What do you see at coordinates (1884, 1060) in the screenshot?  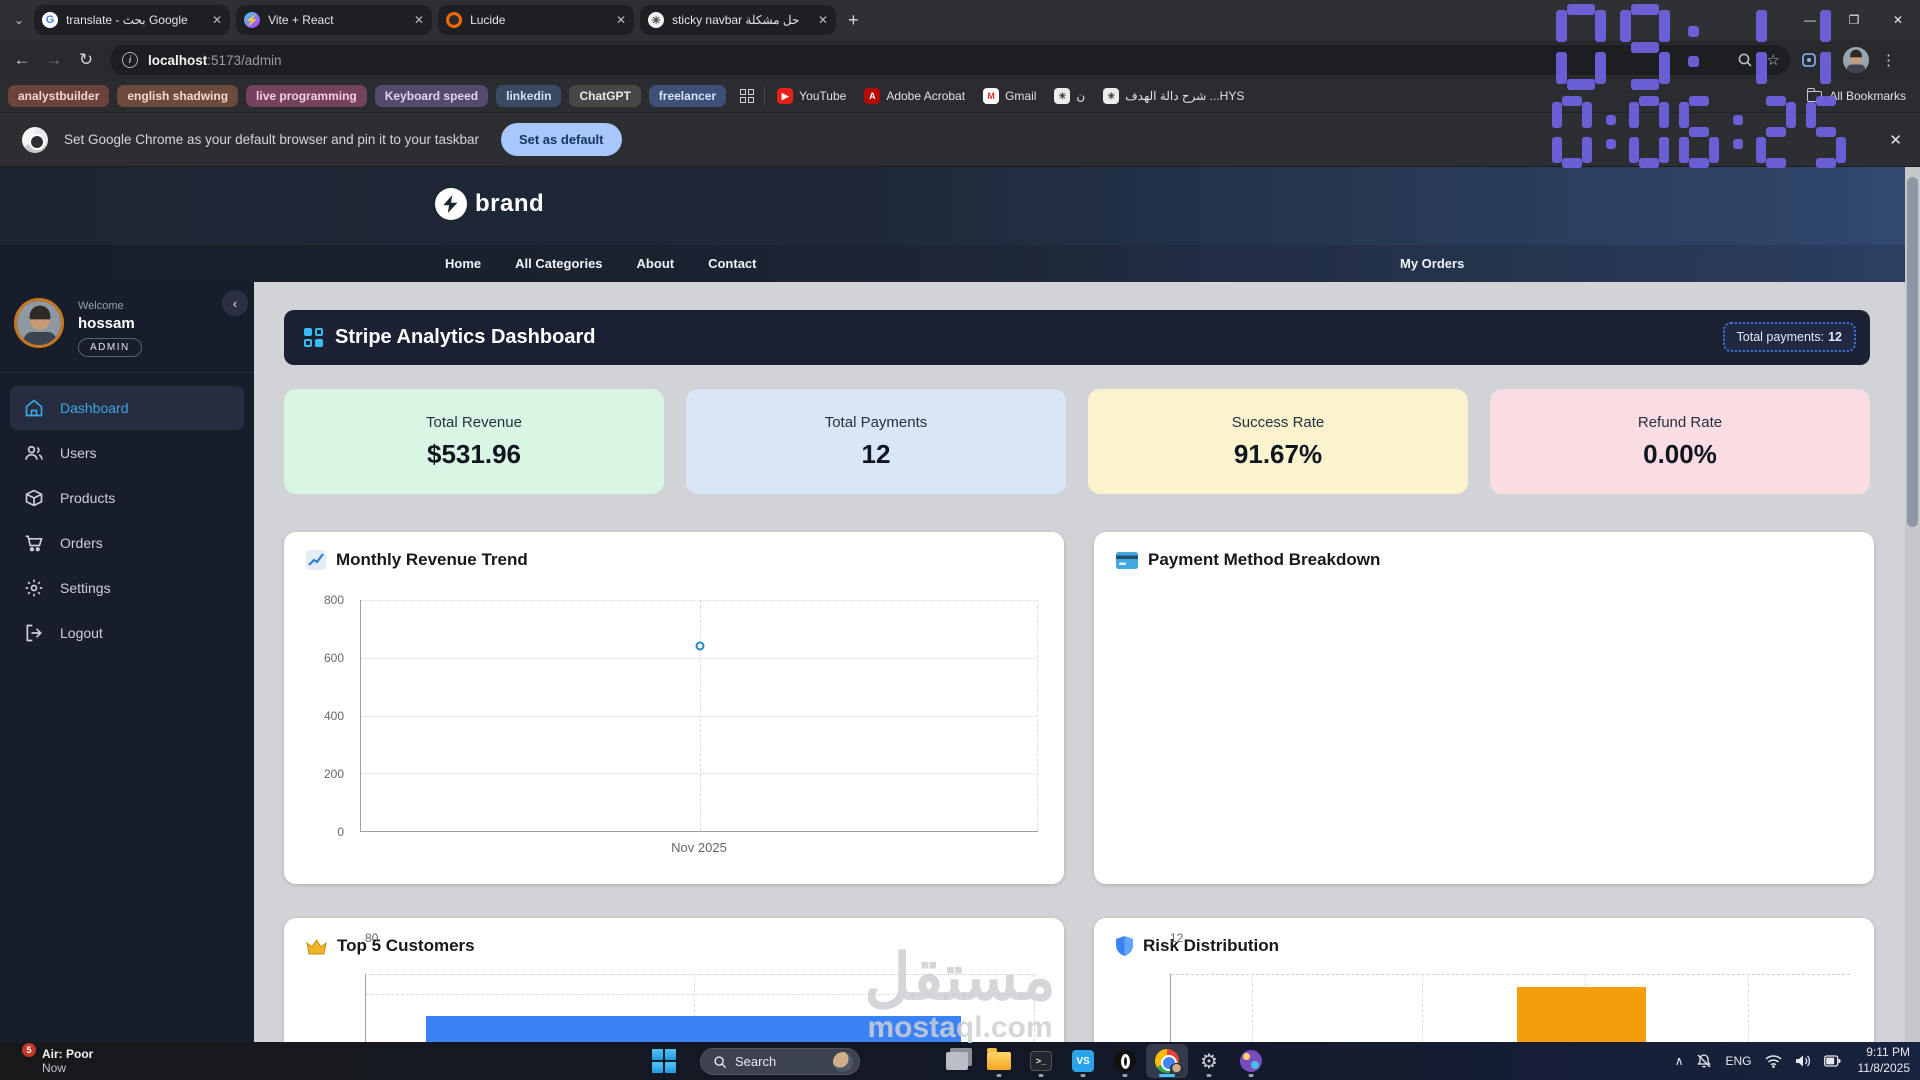 I see `tray-clock: 9:11 PM 11/8/2025` at bounding box center [1884, 1060].